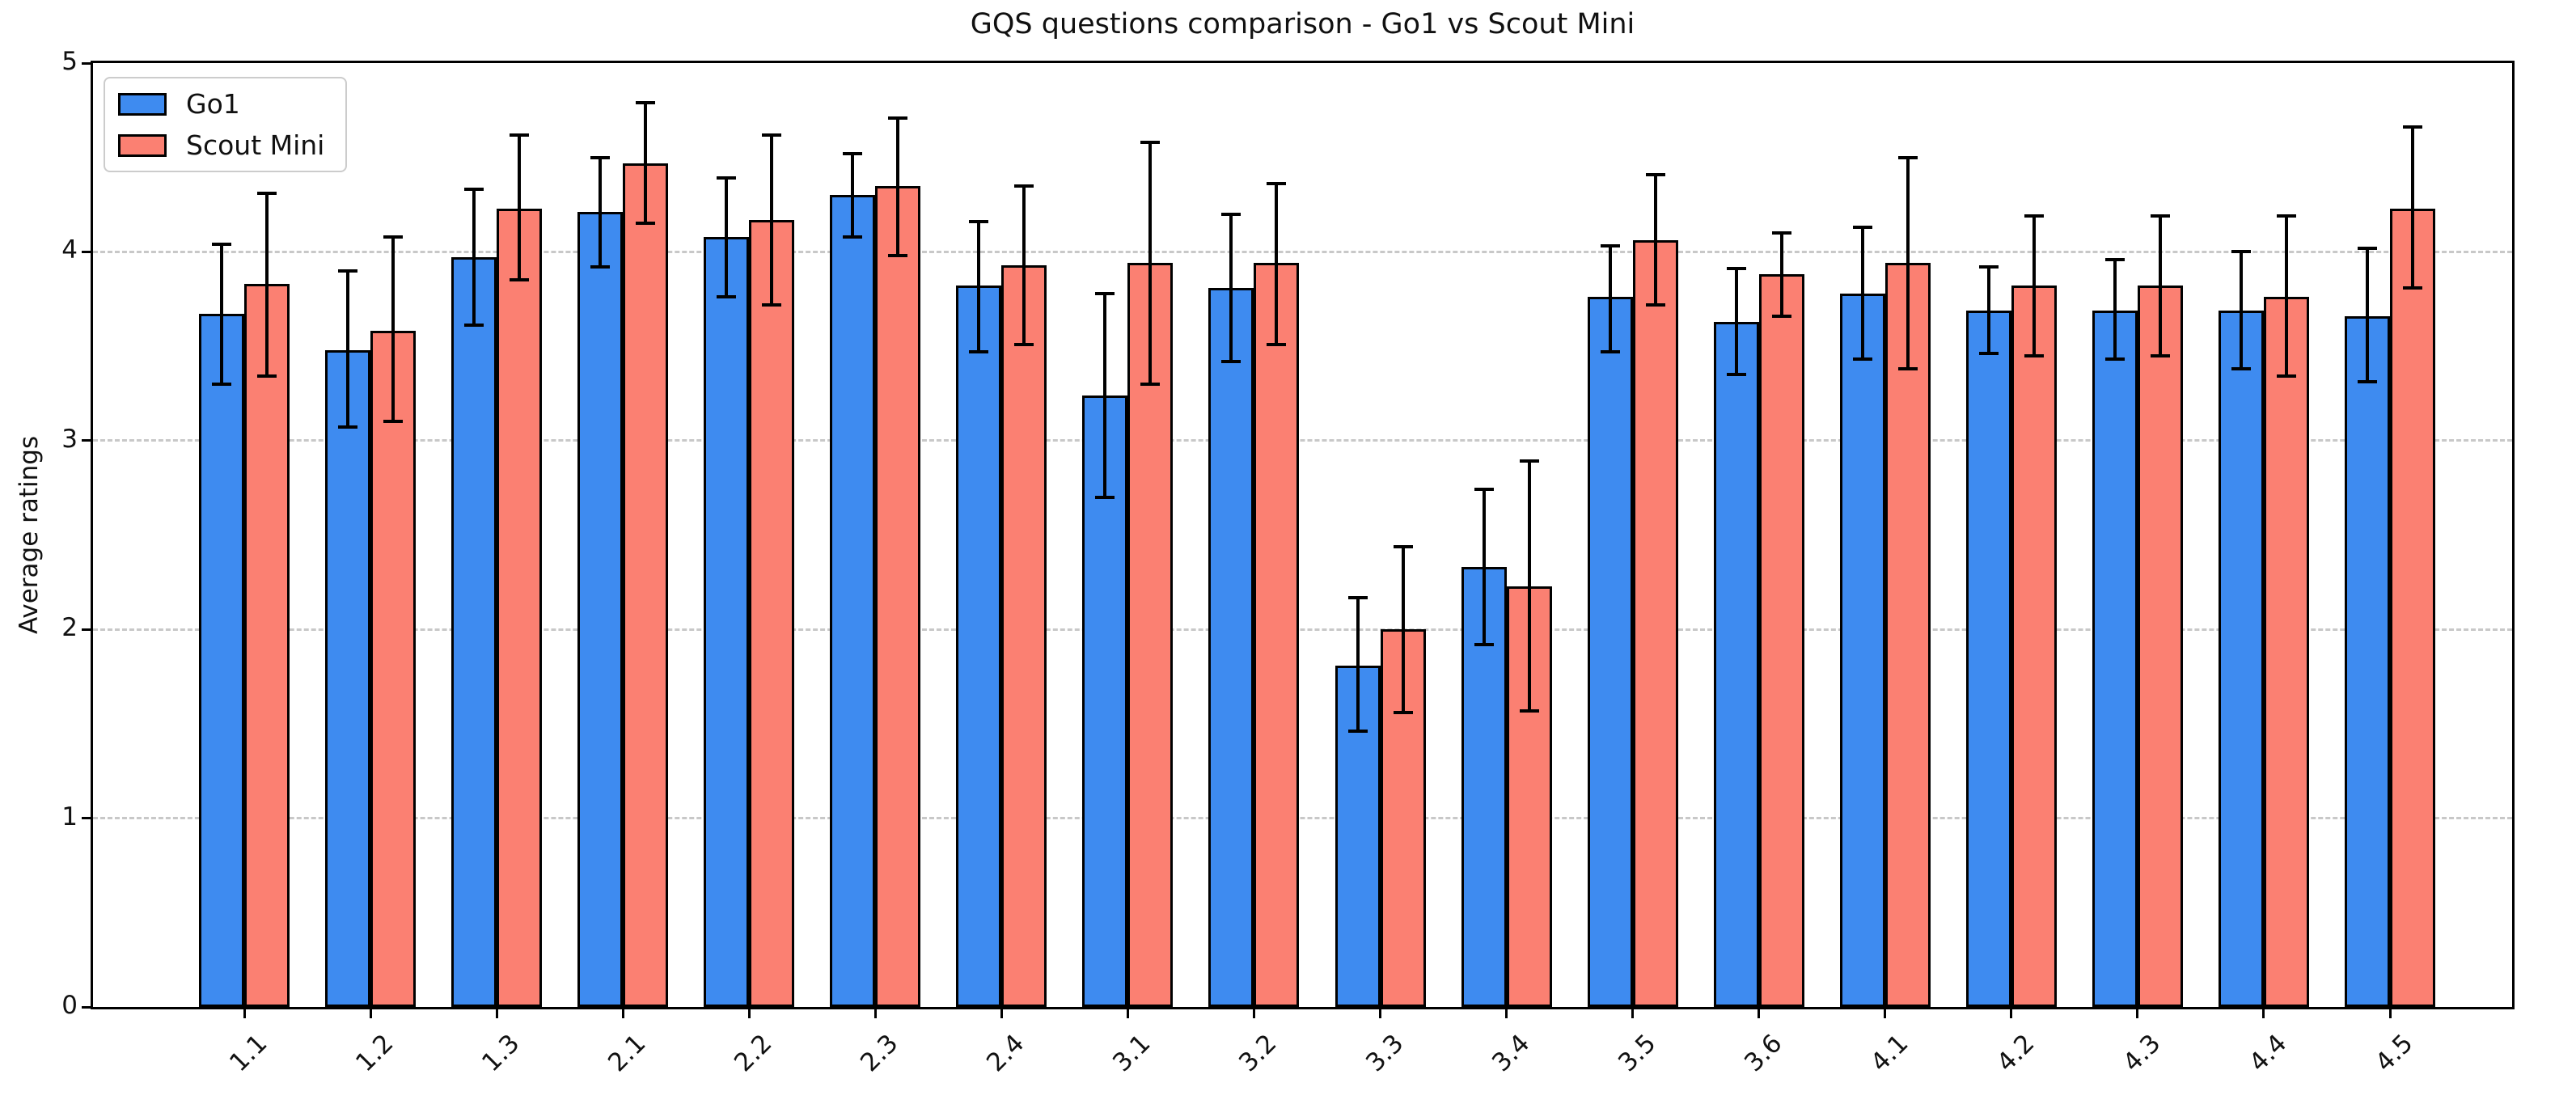  Describe the element at coordinates (1403, 629) in the screenshot. I see `errorbar-scout-mini-3.3-line` at that location.